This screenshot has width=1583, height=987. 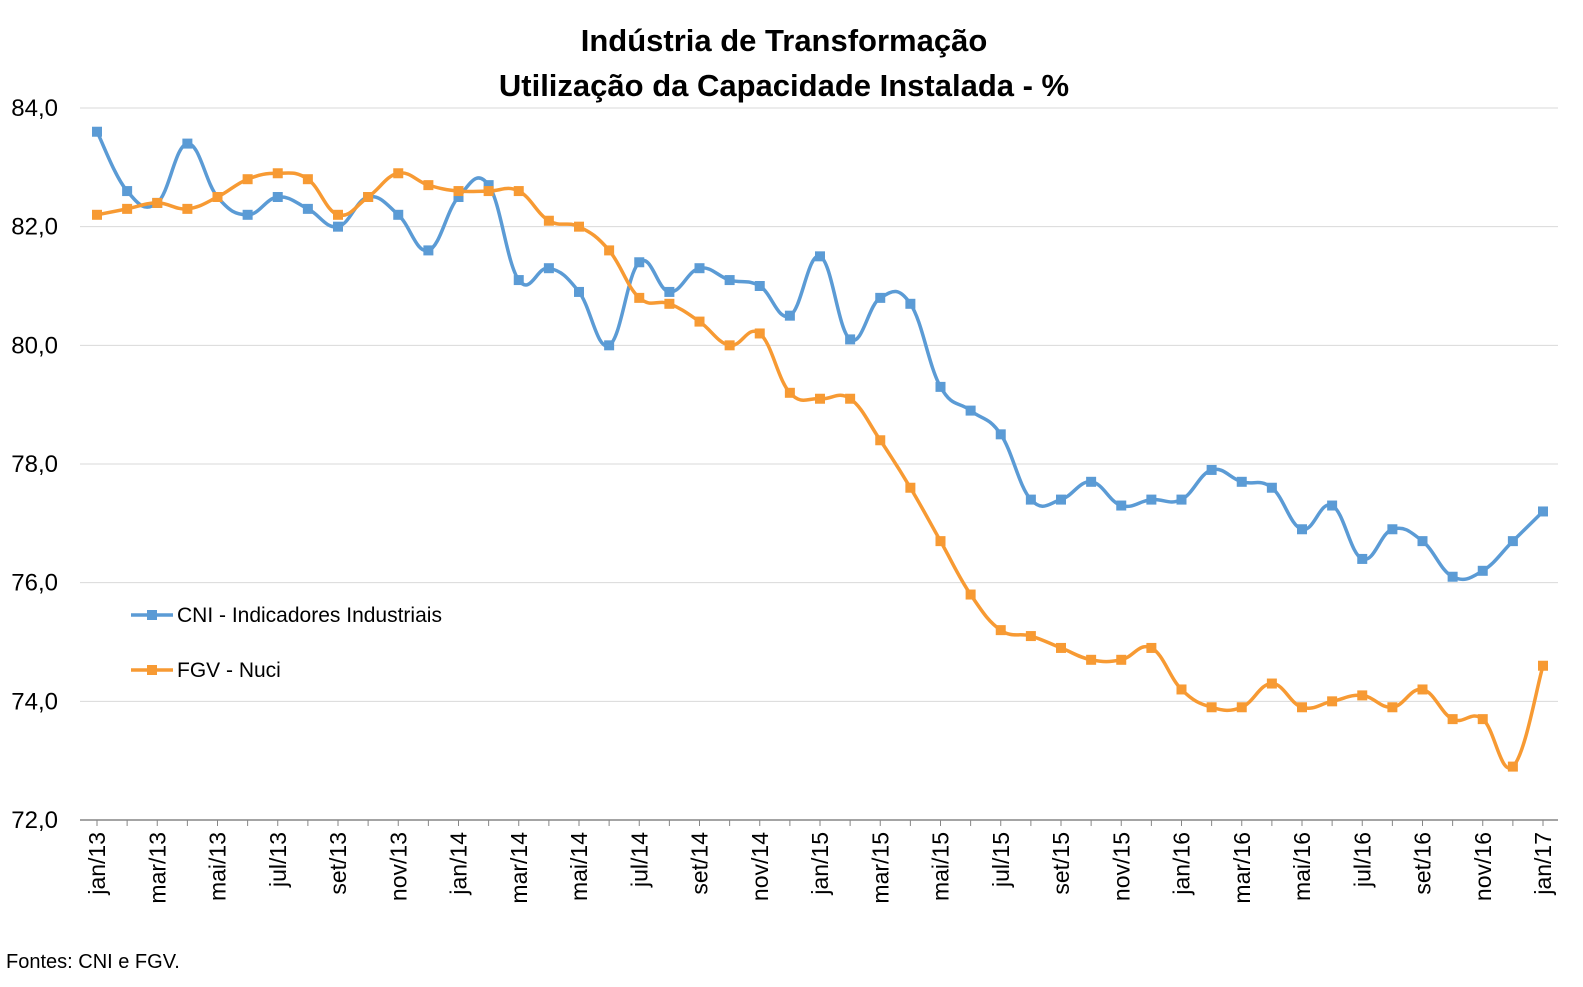 I want to click on x-tick-label: mar/13, so click(x=157, y=868).